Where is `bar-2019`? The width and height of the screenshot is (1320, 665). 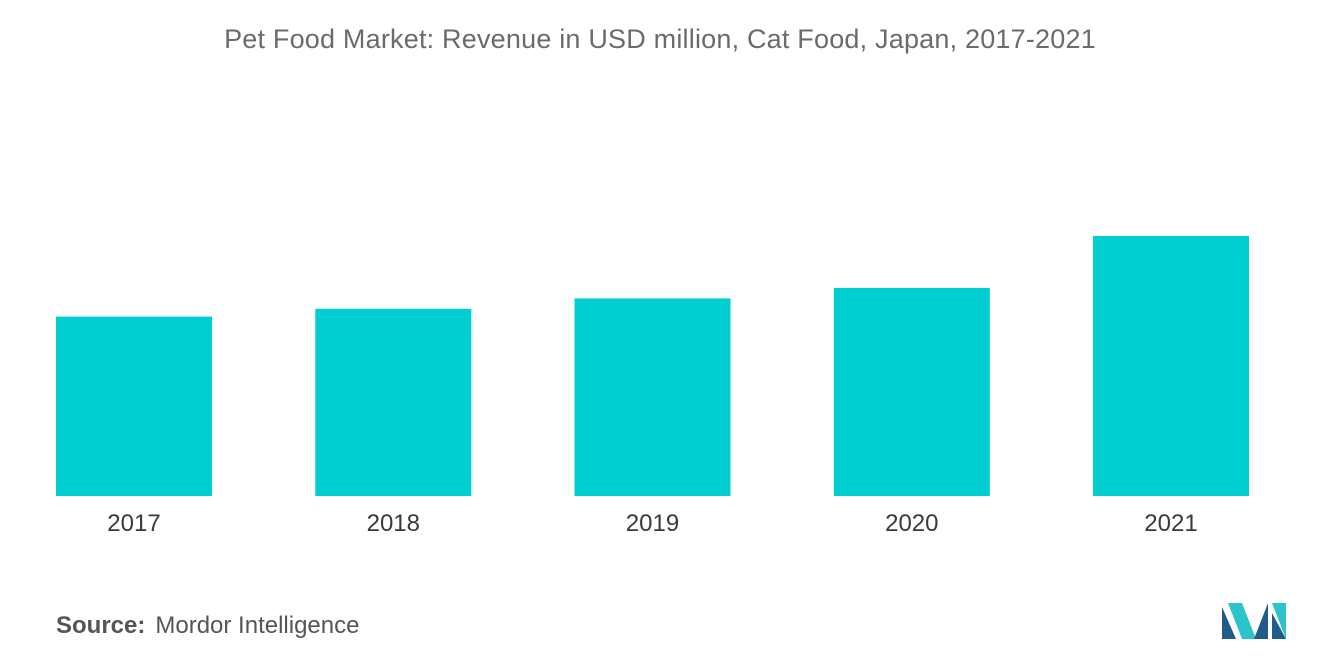
bar-2019 is located at coordinates (652, 397).